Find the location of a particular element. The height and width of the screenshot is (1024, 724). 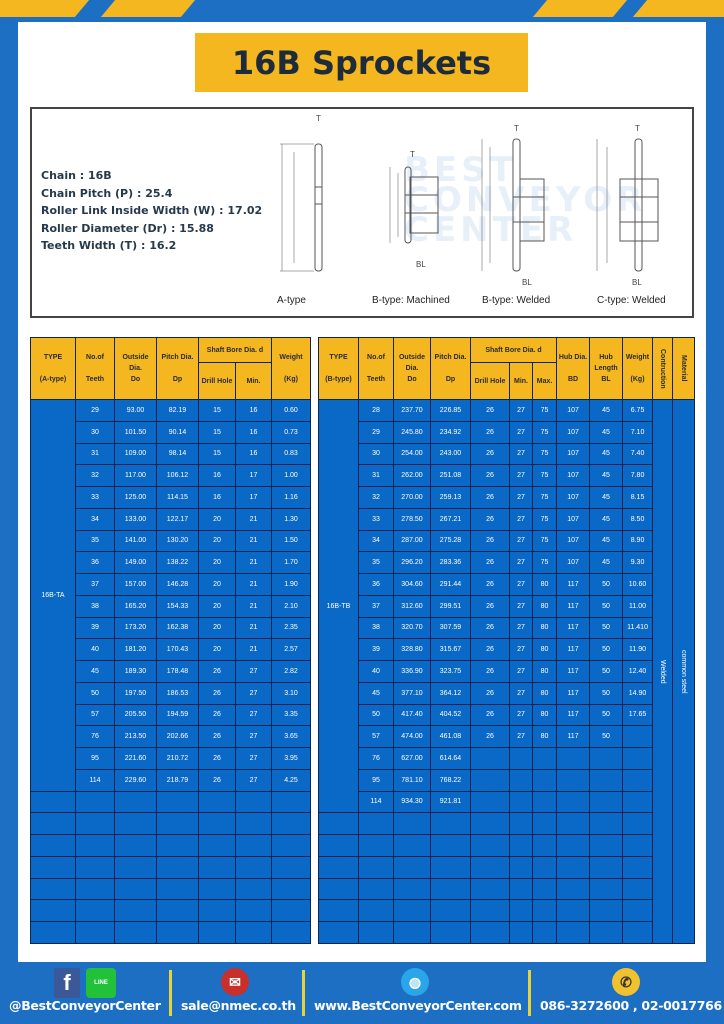

data-cell: 20 is located at coordinates (217, 606).